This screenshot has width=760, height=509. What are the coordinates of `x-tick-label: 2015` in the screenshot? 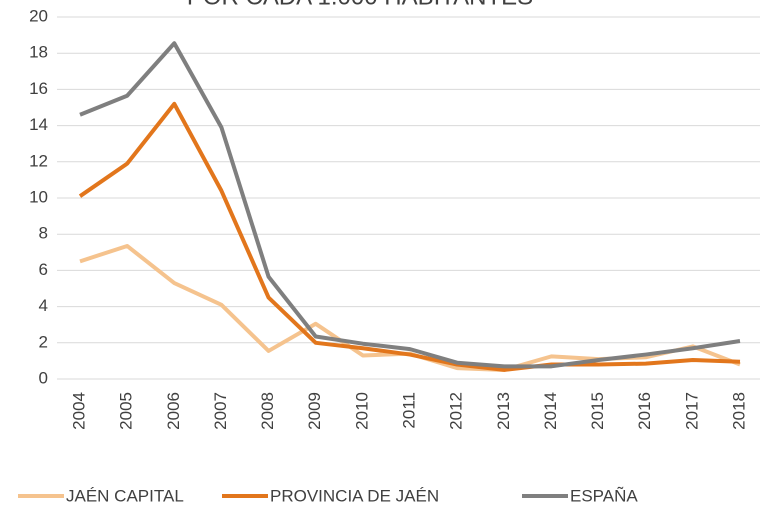 It's located at (597, 411).